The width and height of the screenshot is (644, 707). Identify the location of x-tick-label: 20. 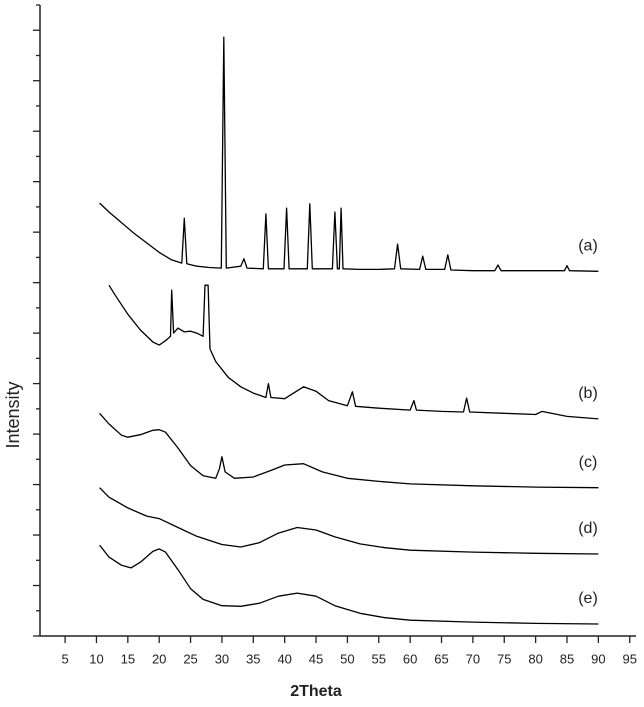
(159, 658).